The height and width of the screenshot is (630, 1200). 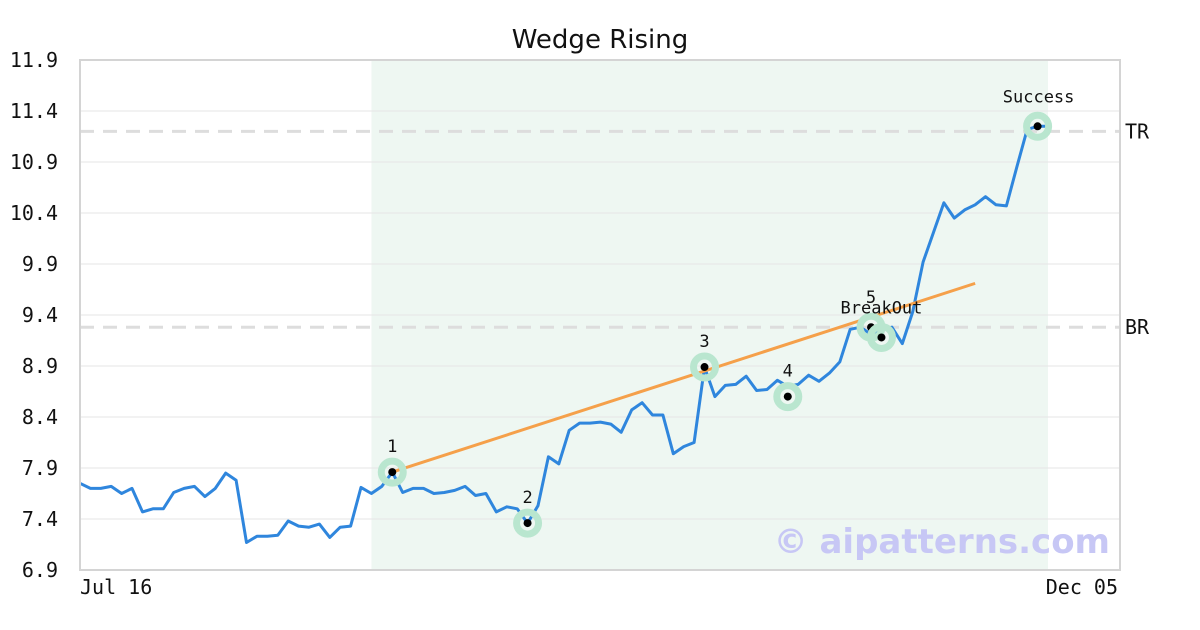 I want to click on point-label: 1, so click(x=392, y=447).